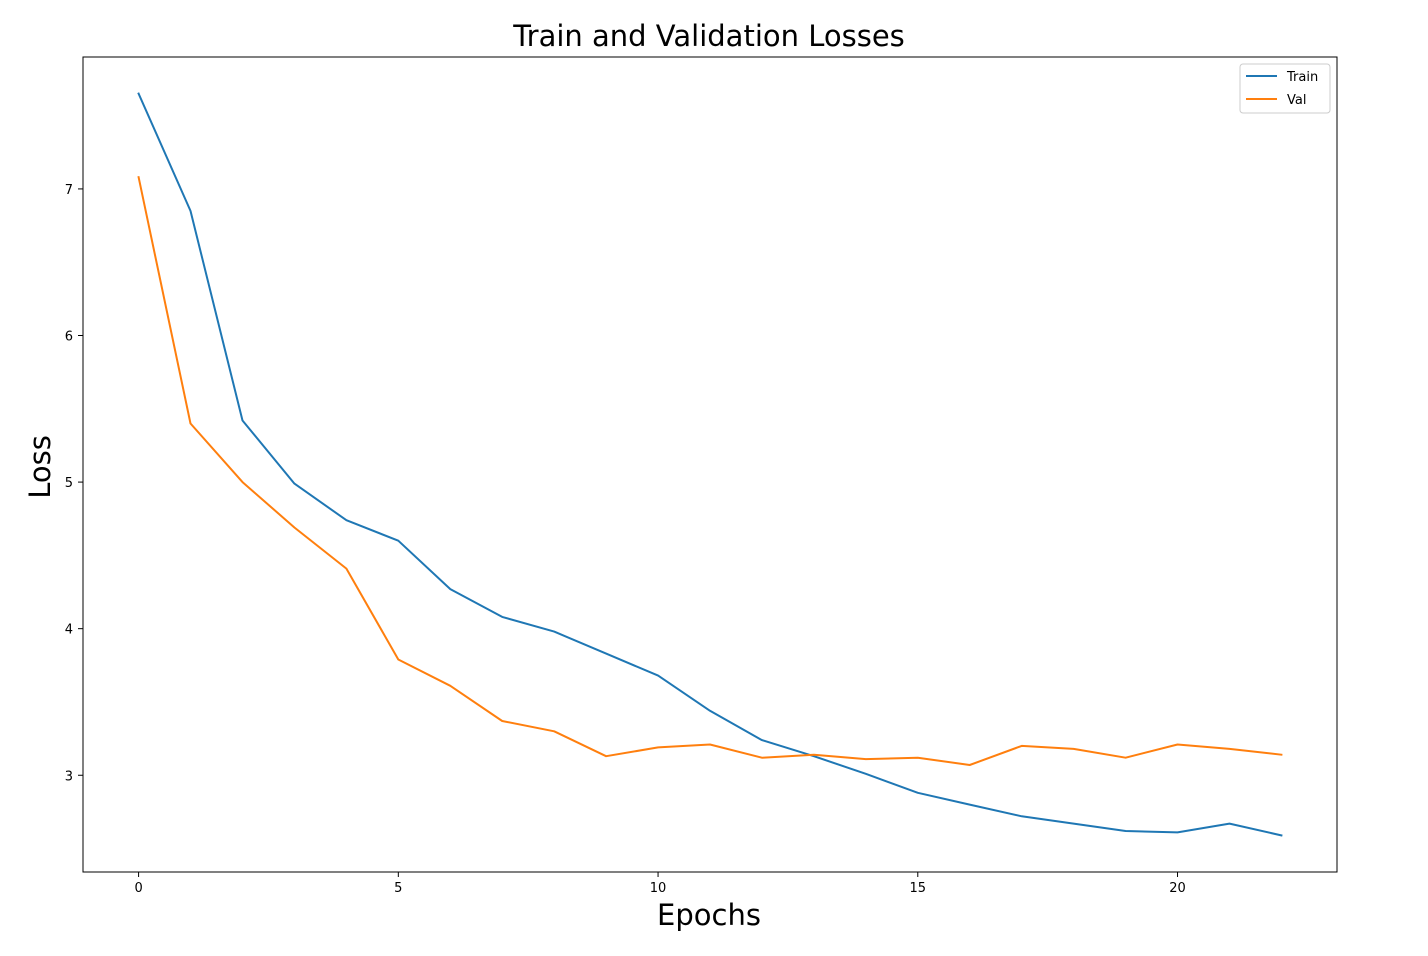  I want to click on legend-label-train: Train, so click(1302, 77).